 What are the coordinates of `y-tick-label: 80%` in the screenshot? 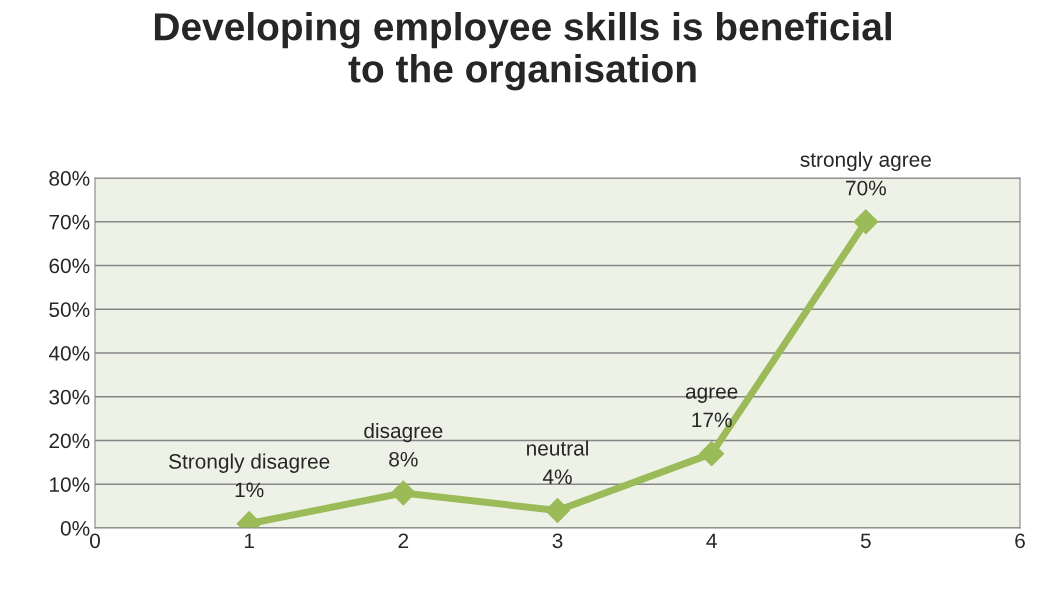 It's located at (69, 178).